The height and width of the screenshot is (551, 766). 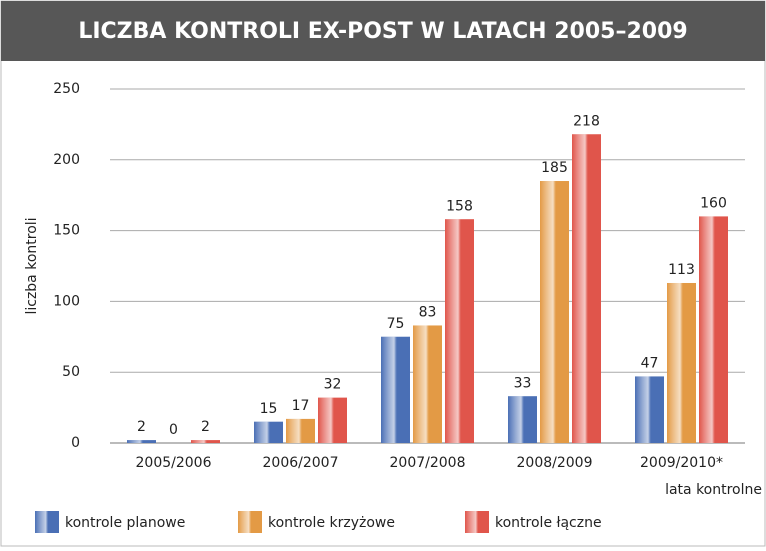 I want to click on y-tick-label: 100, so click(x=66, y=301).